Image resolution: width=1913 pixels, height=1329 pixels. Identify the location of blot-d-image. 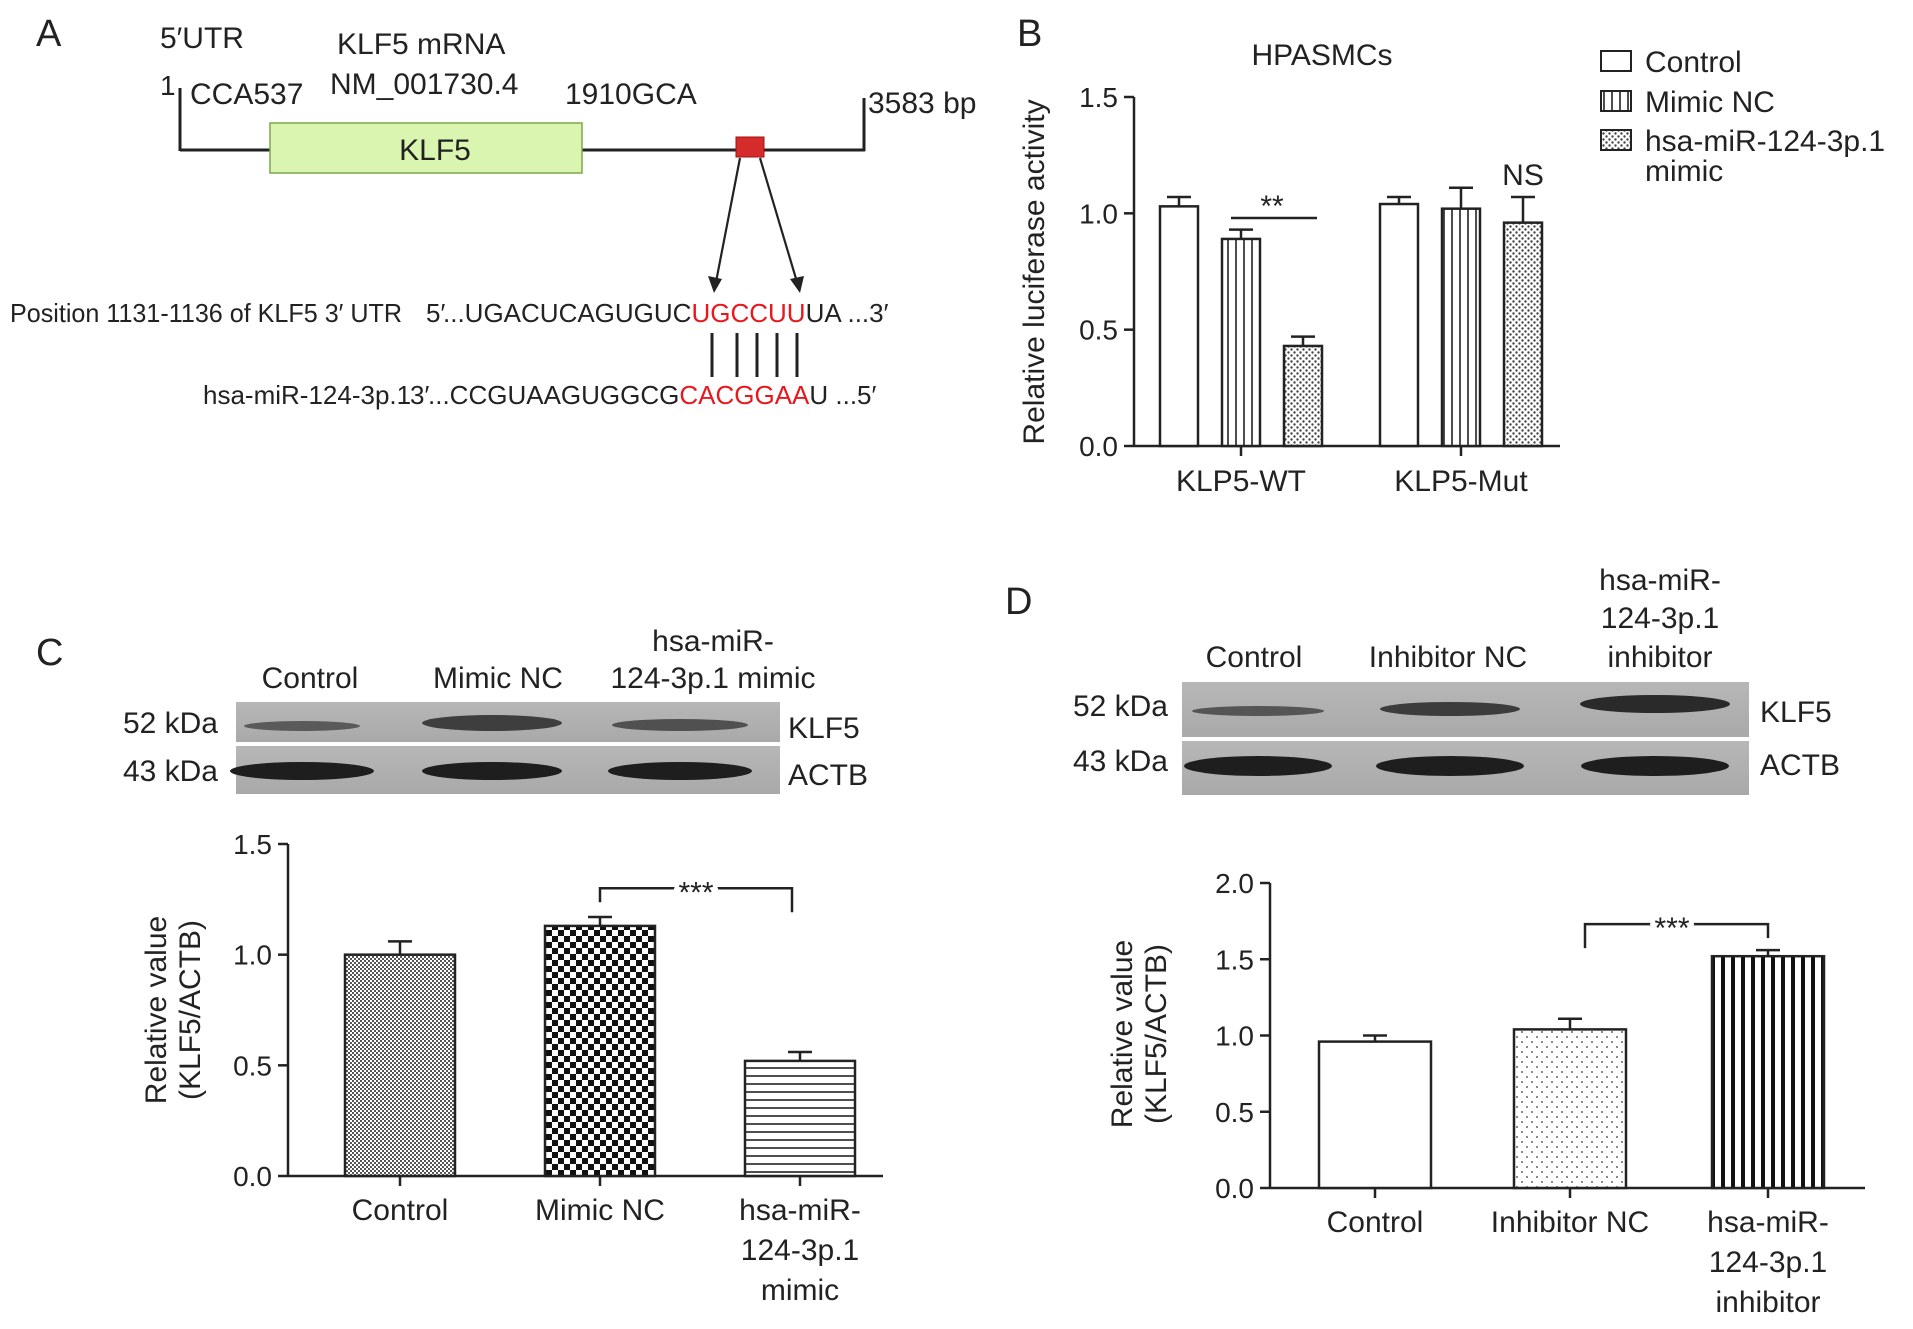
(1465, 738).